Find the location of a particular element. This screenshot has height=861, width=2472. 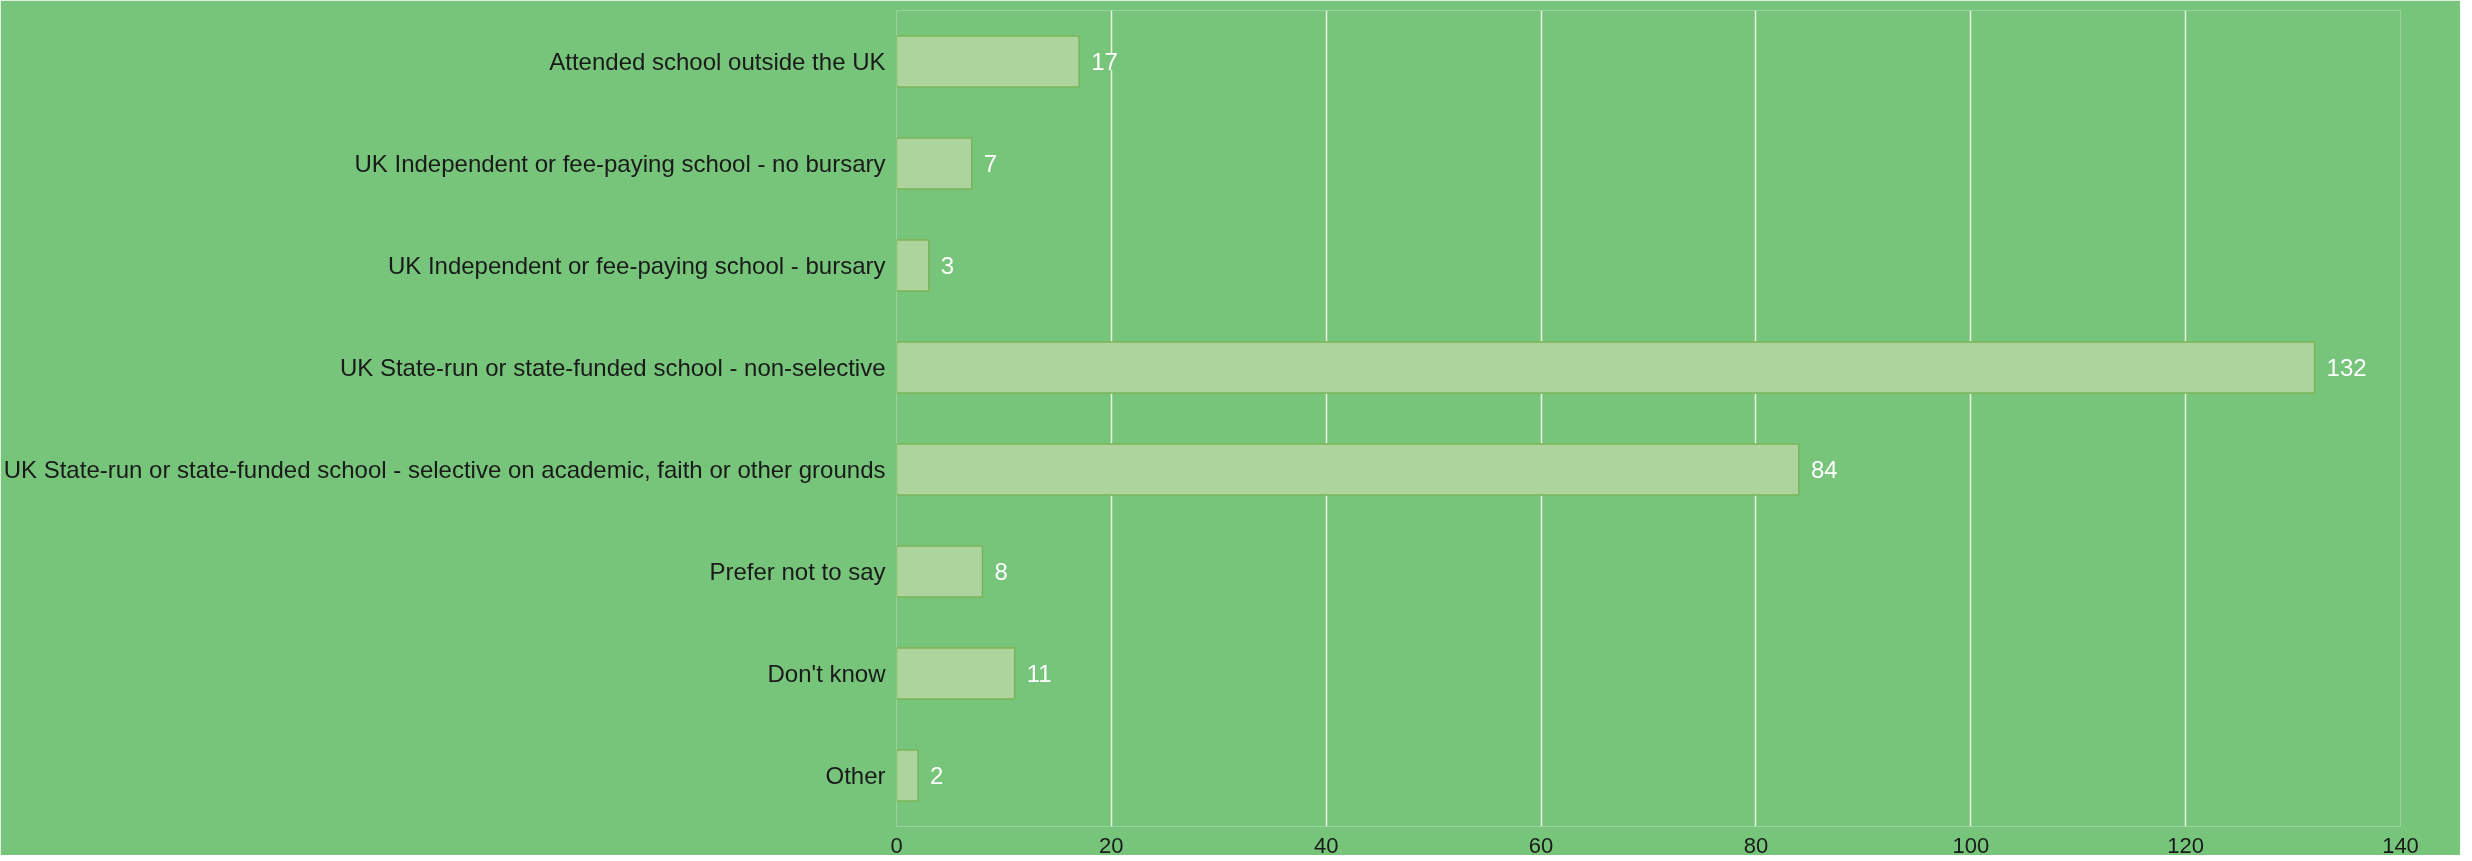

data-label: 11 is located at coordinates (1039, 673).